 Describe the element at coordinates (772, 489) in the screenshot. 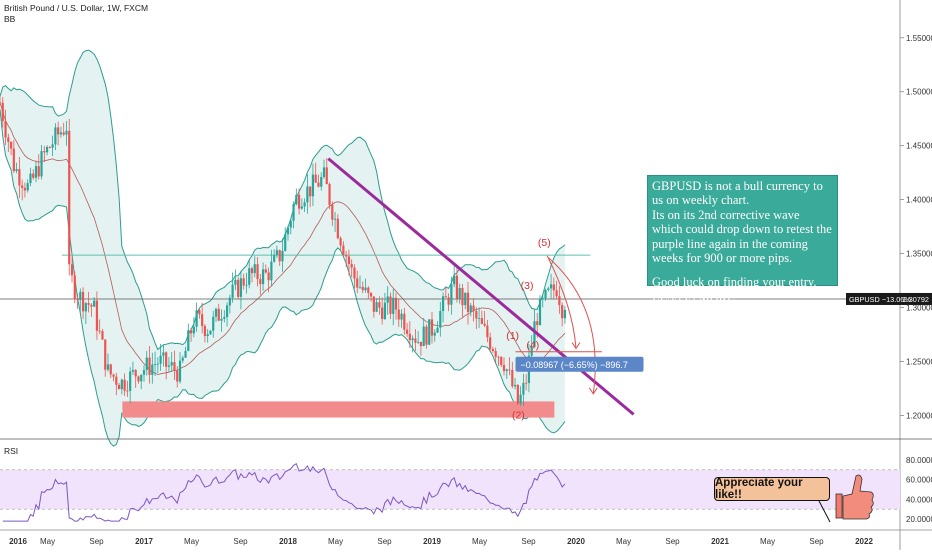

I see `like-callout: Appreciate your like!!` at that location.